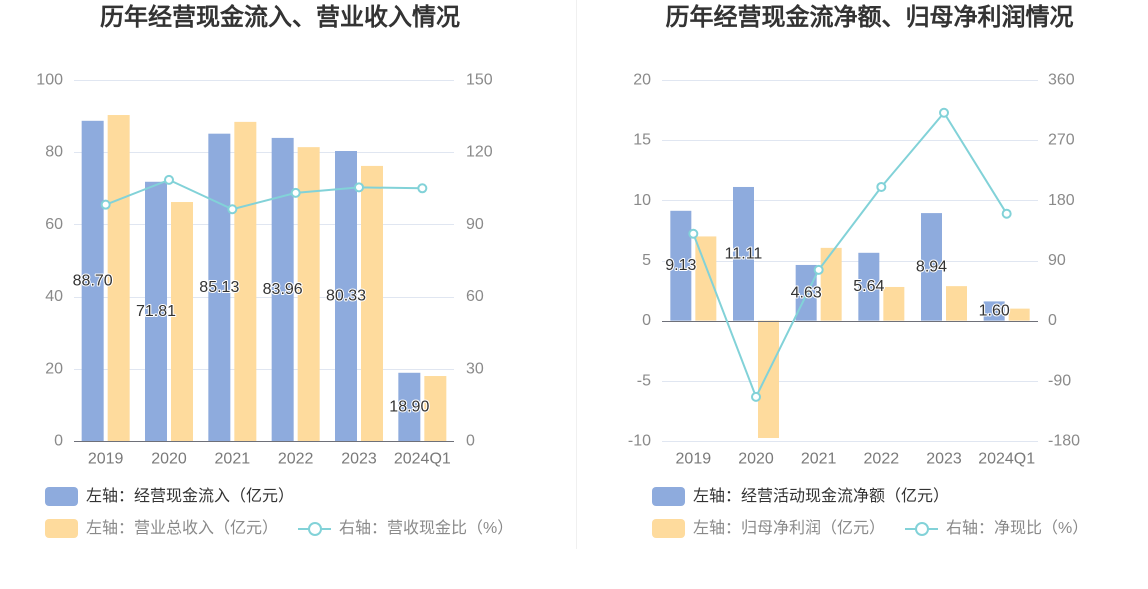  Describe the element at coordinates (279, 512) in the screenshot. I see `chart-legend: 左轴：经营现金流入（亿元） 左轴：营业总收入（亿元） 右轴：营收现金比（%）` at that location.